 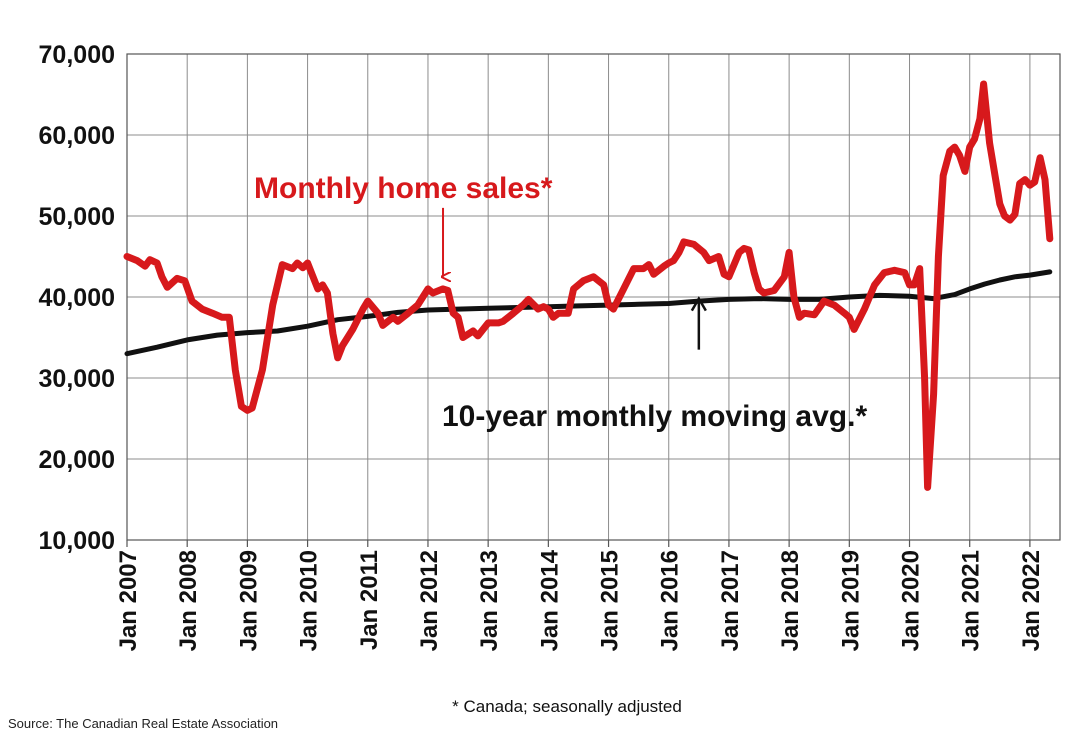 What do you see at coordinates (698, 304) in the screenshot?
I see `average-arrow-head` at bounding box center [698, 304].